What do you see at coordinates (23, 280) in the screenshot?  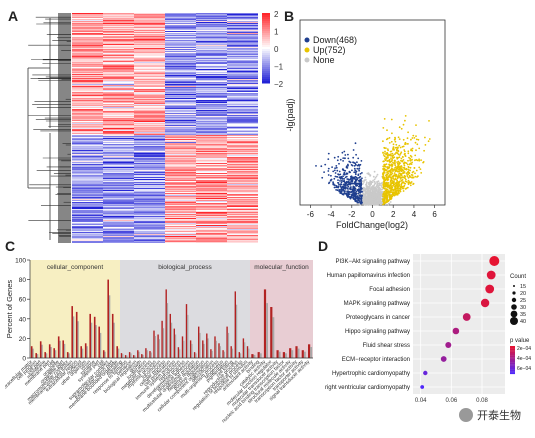 I see `go-y-tick: 80` at bounding box center [23, 280].